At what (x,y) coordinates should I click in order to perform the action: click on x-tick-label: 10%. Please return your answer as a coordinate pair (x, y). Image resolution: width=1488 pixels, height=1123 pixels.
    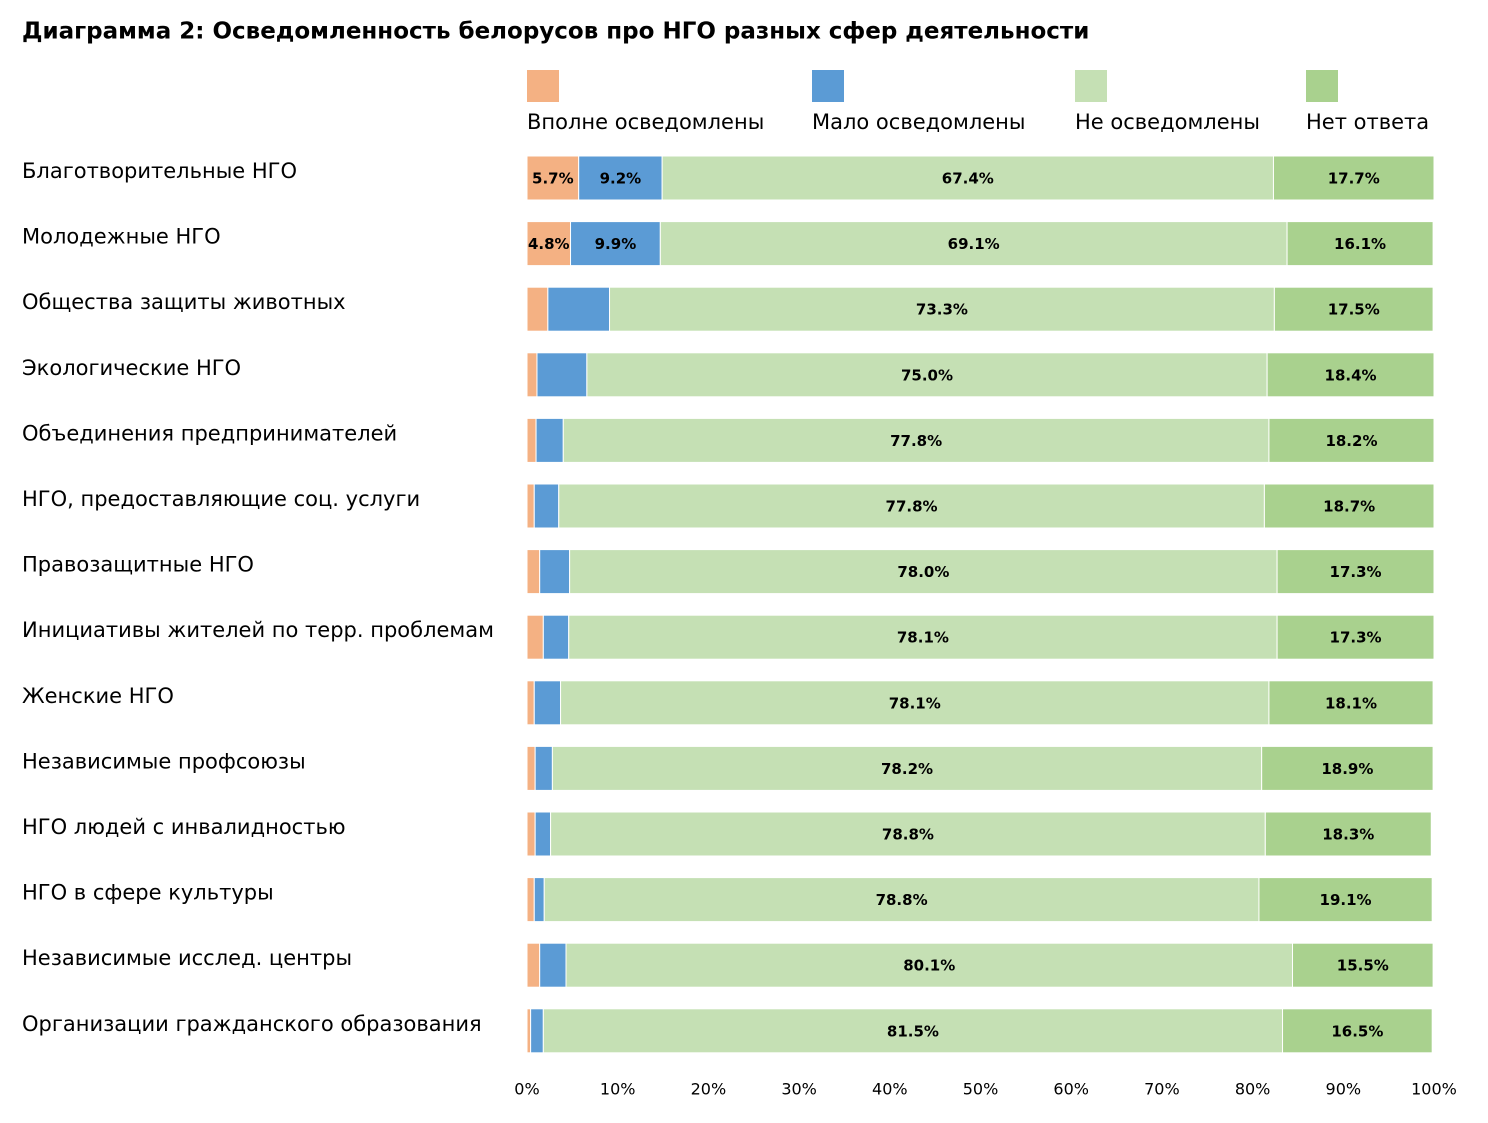
    Looking at the image, I should click on (618, 1089).